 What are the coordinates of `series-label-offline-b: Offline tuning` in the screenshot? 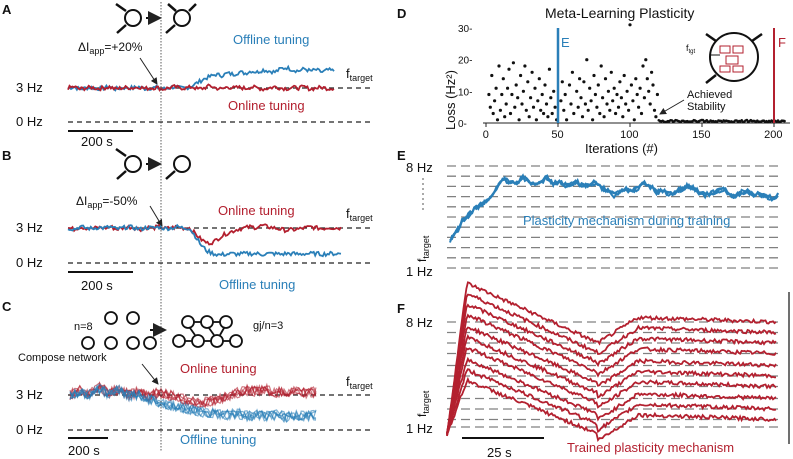 It's located at (257, 284).